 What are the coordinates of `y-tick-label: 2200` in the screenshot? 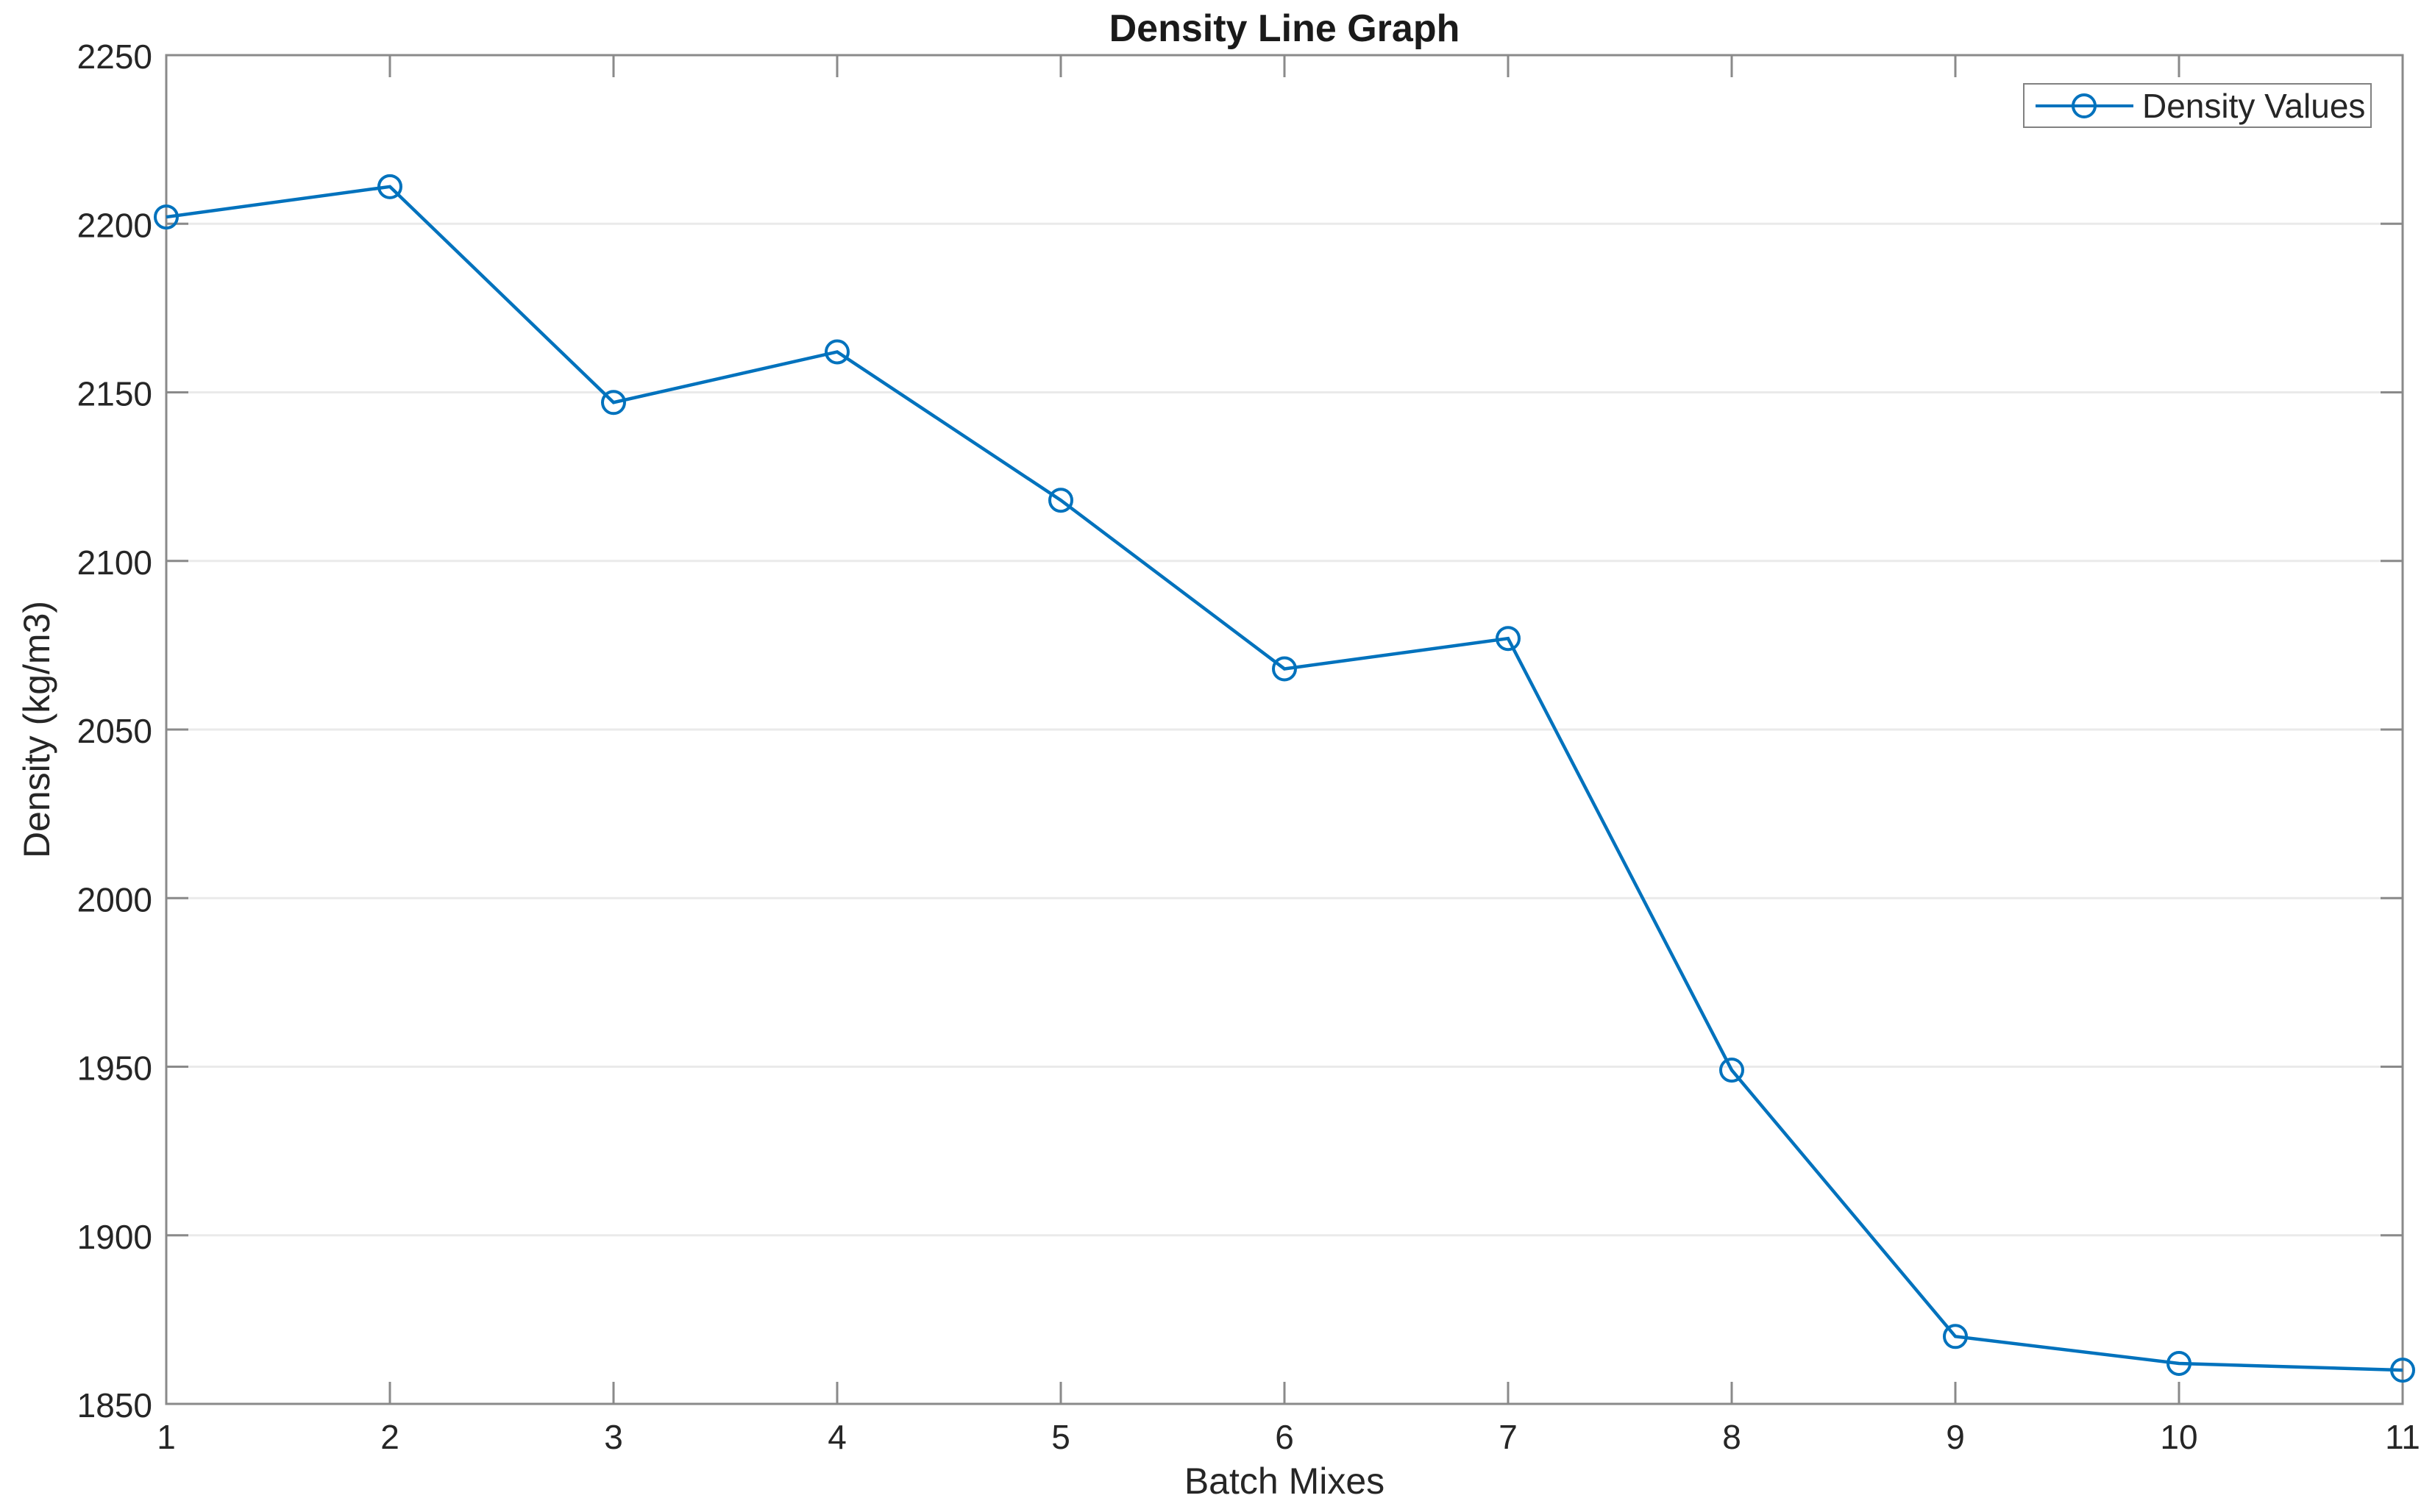 It's located at (114, 225).